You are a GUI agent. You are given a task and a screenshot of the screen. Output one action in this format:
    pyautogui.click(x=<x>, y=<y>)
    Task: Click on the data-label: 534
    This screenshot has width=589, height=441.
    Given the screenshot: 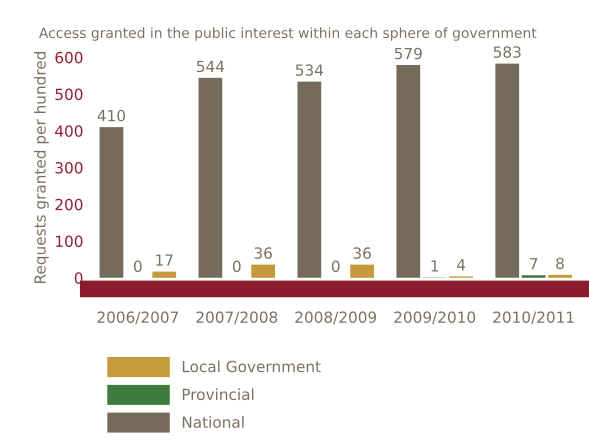 What is the action you would take?
    pyautogui.click(x=310, y=70)
    